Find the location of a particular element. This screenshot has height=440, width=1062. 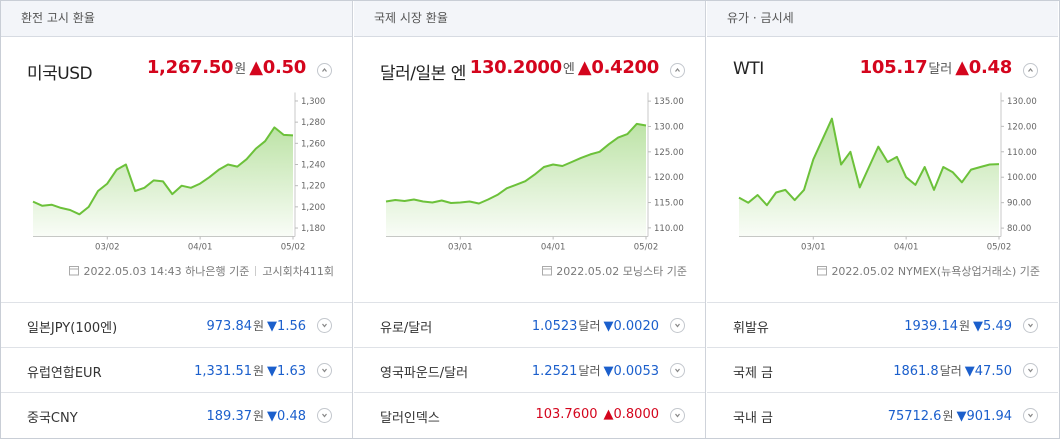

quote-row: 일본JPY(100엔) 973.84원 ▼1.56 is located at coordinates (176, 325).